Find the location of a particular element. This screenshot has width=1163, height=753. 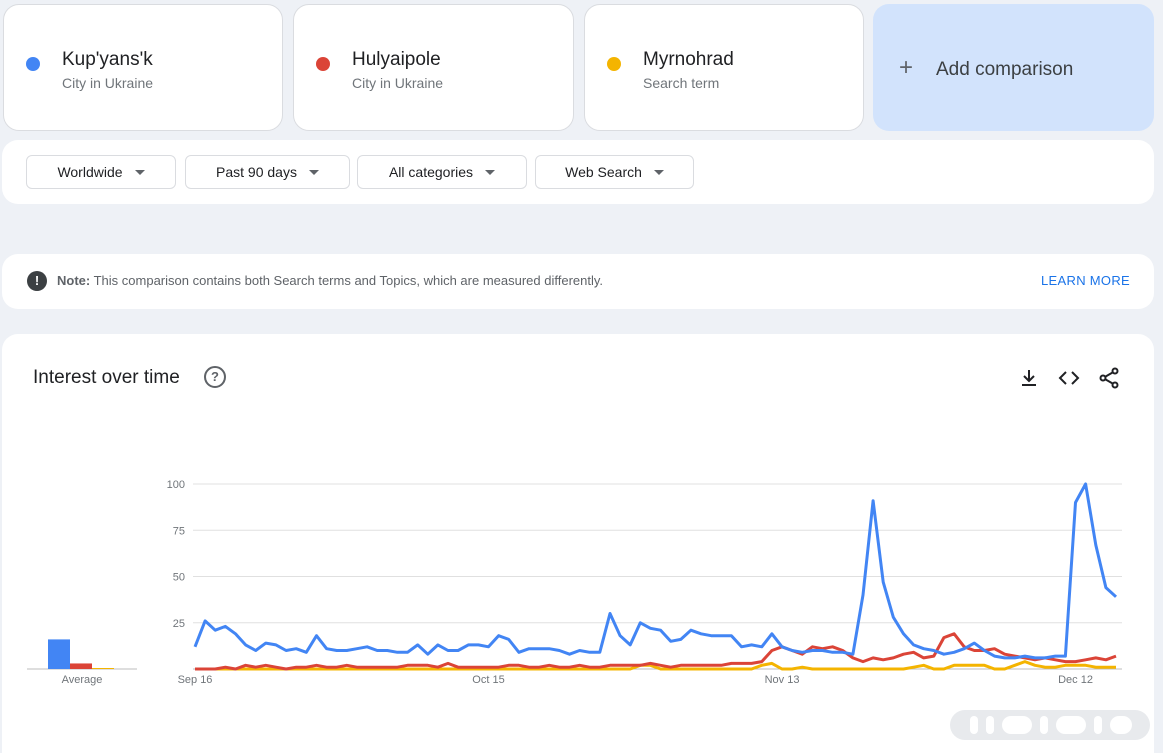

term-card-hulyaipole: Hulyaipole City in Ukraine is located at coordinates (433, 67).